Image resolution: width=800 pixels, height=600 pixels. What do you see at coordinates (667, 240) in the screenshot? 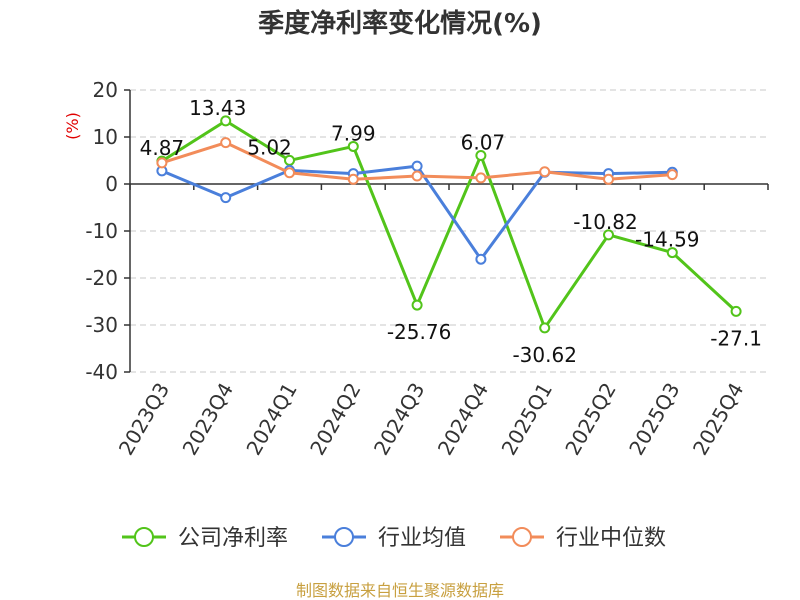
I see `data-label: -14.59` at bounding box center [667, 240].